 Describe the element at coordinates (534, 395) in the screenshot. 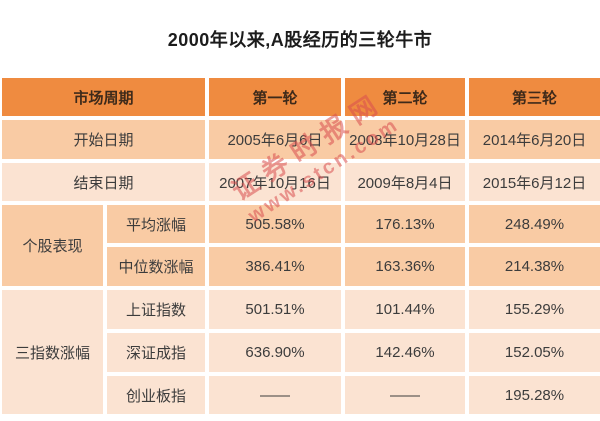

I see `cell-chinext-round3: 195.28%` at that location.